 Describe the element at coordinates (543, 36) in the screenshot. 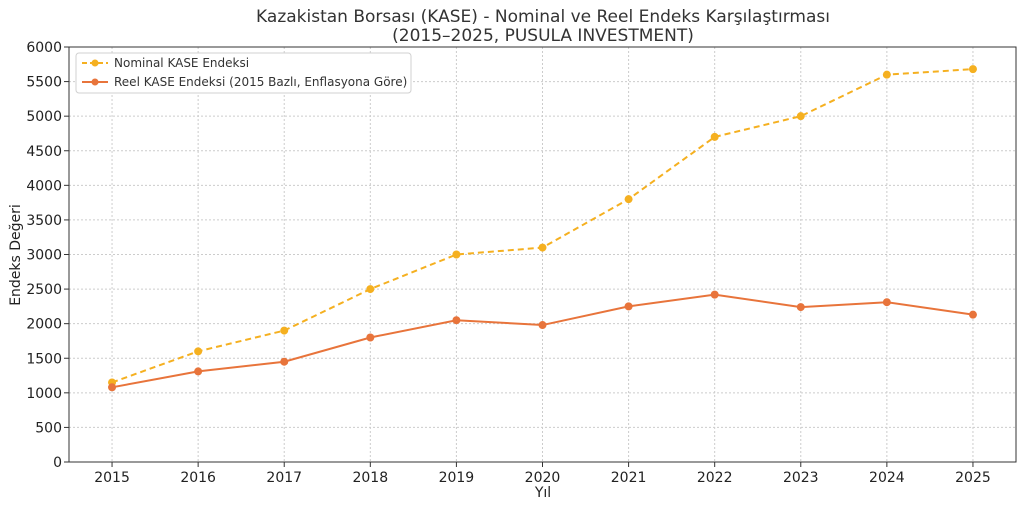

I see `chart-subtitle: (2015–2025, PUSULA INVESTMENT)` at that location.